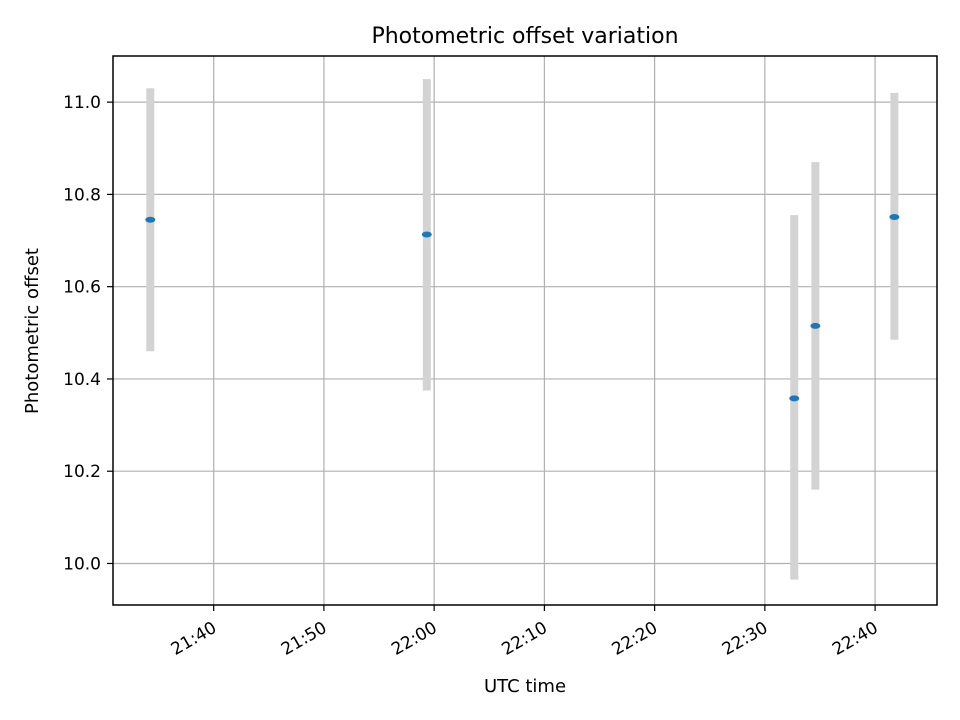 Image resolution: width=960 pixels, height=720 pixels. I want to click on y-tick-label: 10.4, so click(82, 380).